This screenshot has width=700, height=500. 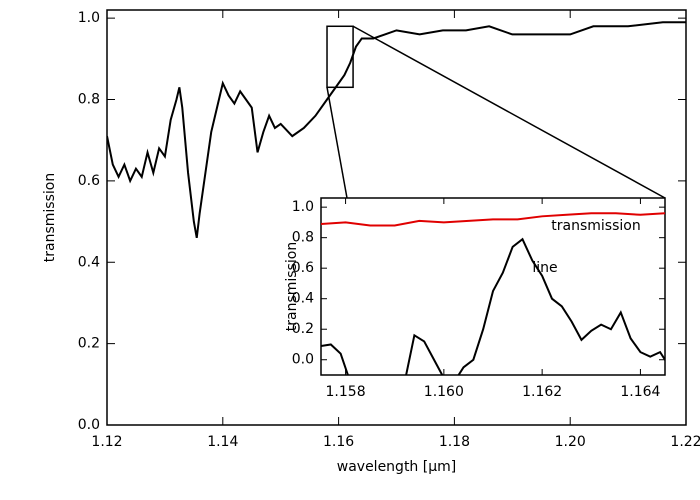 I want to click on x-tick-label: 1.12, so click(x=106, y=442).